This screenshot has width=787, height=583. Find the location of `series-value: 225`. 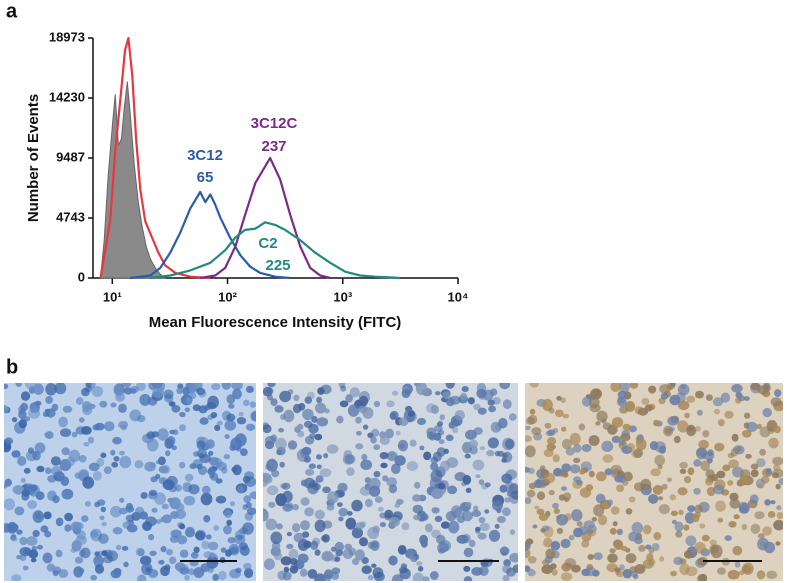

series-value: 225 is located at coordinates (277, 265).